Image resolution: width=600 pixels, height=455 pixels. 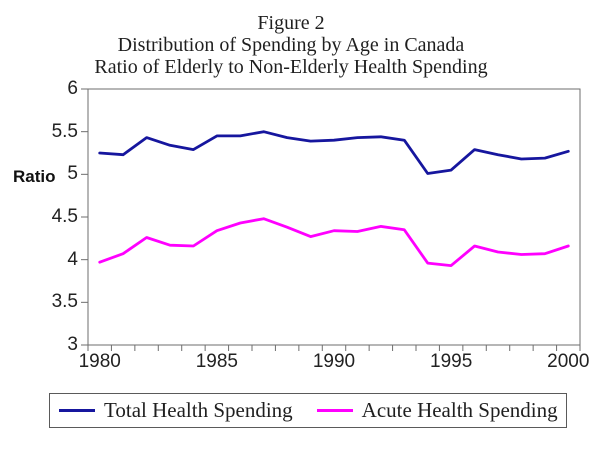 I want to click on y-tick-label-5.5: 5.5, so click(x=64, y=131).